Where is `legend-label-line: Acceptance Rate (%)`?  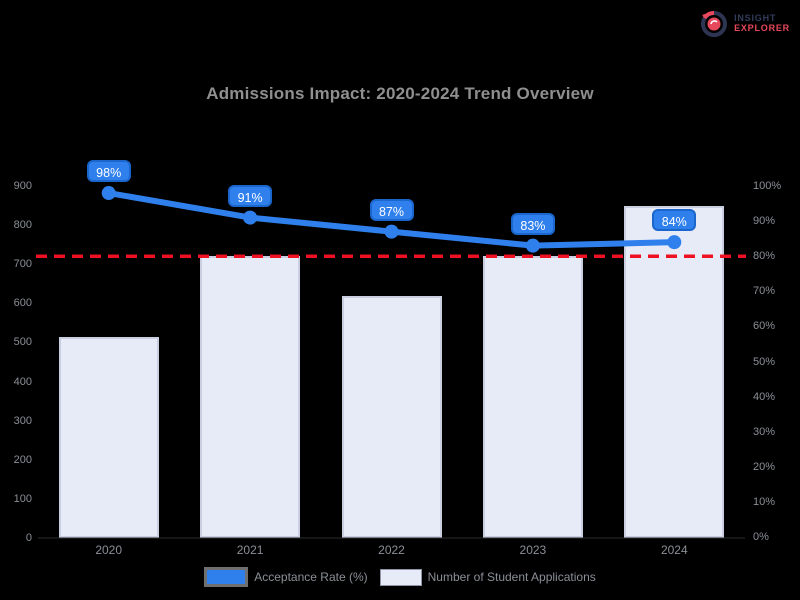 legend-label-line: Acceptance Rate (%) is located at coordinates (311, 577).